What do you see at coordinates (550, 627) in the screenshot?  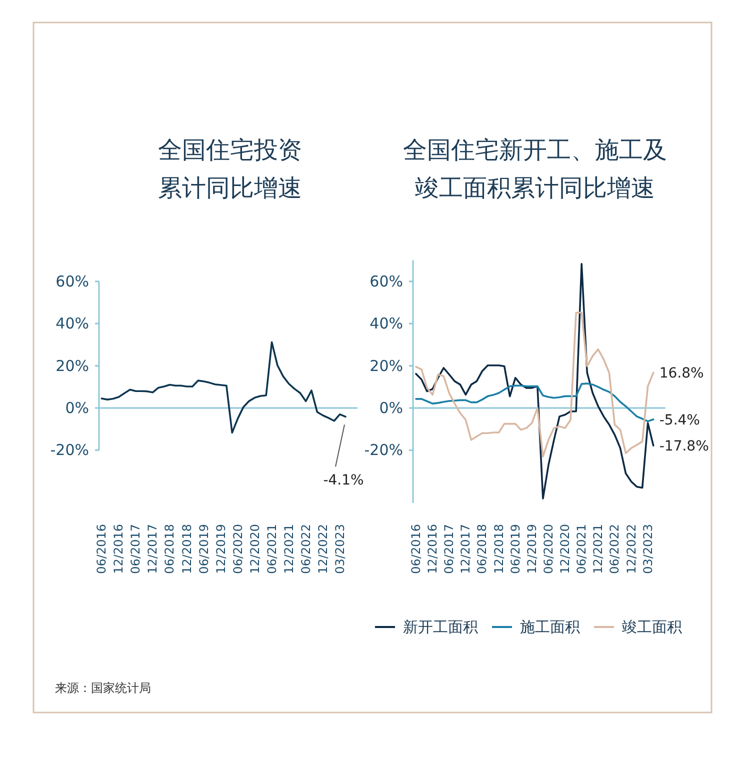 I see `legend-label: 施工面积` at bounding box center [550, 627].